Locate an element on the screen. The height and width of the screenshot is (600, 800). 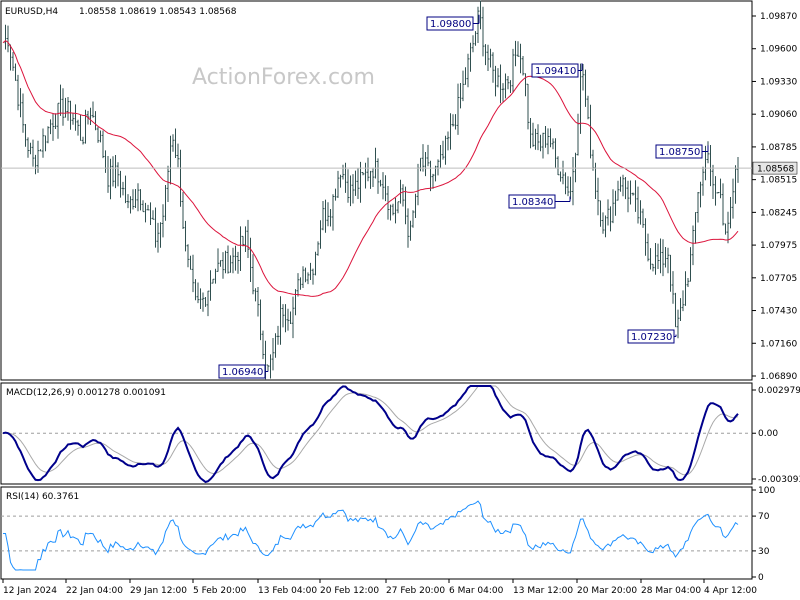
time-tick-label: 6 Mar 04:00 is located at coordinates (476, 591).